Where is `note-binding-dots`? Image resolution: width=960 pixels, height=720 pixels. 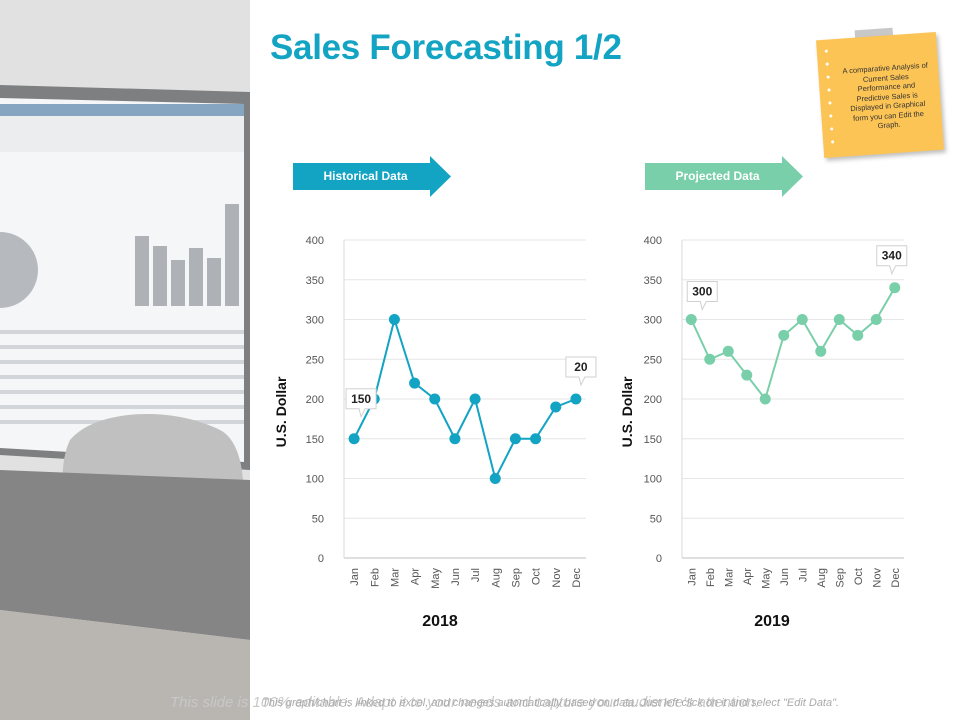 note-binding-dots is located at coordinates (830, 101).